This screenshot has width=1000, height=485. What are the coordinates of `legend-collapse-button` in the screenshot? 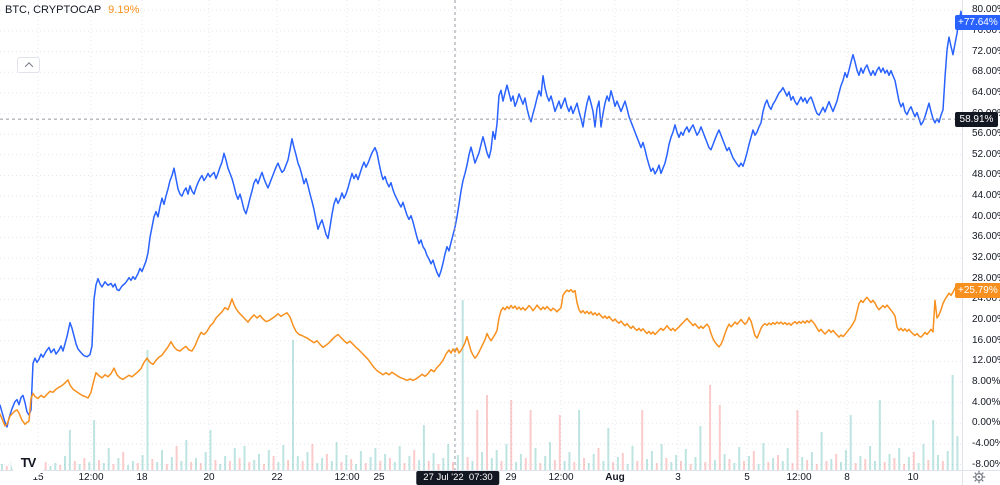 It's located at (28, 65).